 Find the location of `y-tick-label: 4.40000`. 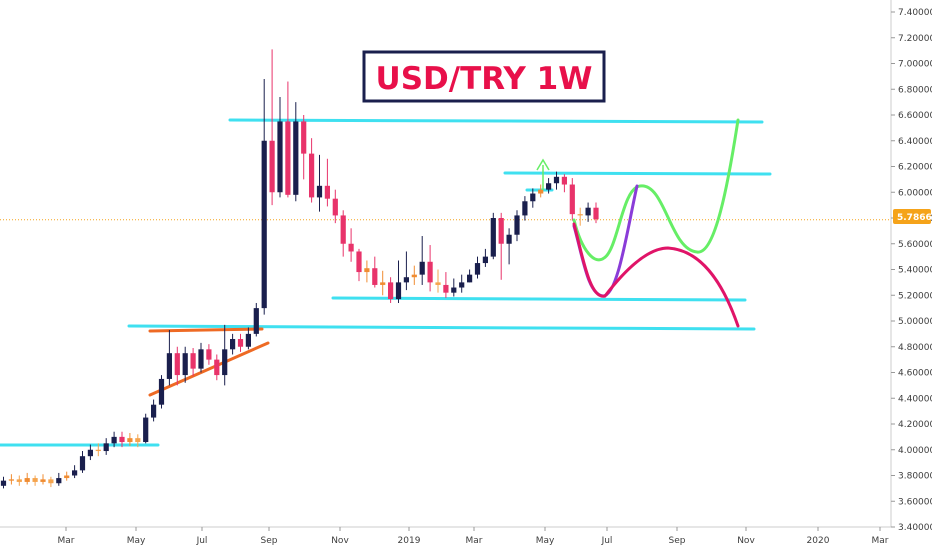

y-tick-label: 4.40000 is located at coordinates (915, 399).